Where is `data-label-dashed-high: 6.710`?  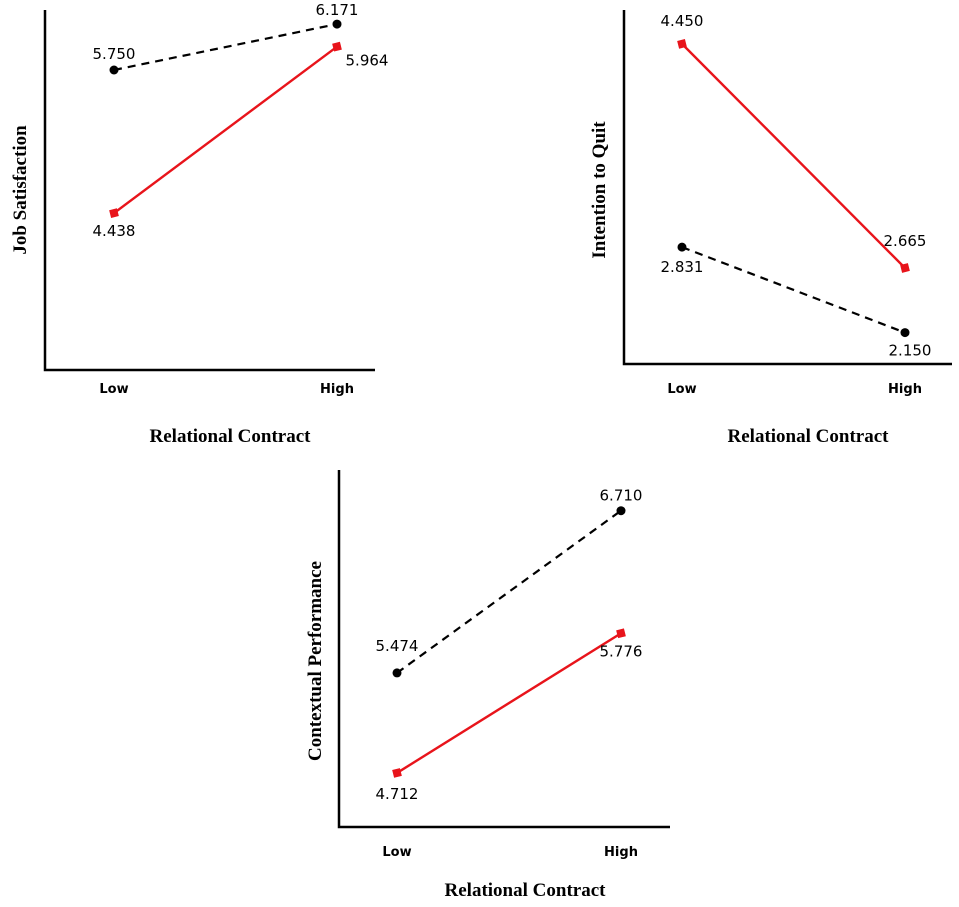 data-label-dashed-high: 6.710 is located at coordinates (621, 496).